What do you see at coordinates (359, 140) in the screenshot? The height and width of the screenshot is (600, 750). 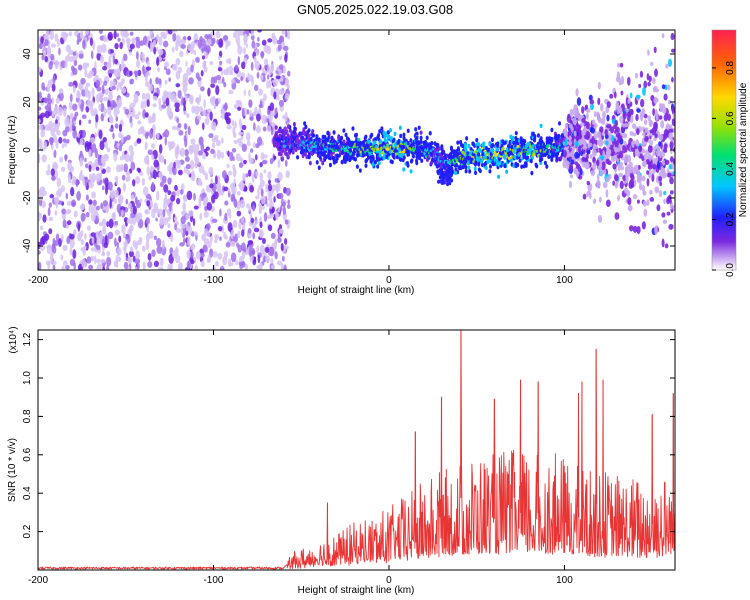 I see `spectrogram-ridge-core` at bounding box center [359, 140].